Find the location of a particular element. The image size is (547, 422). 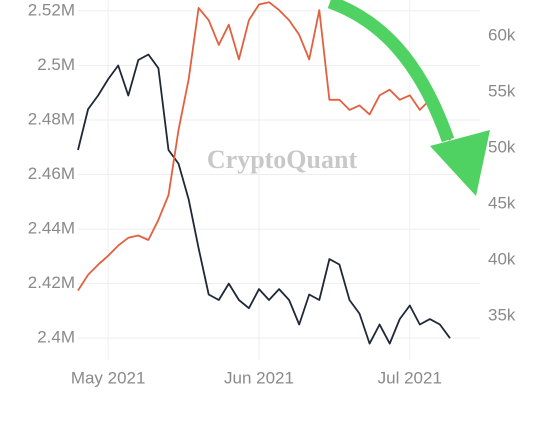

y-tick-label: 2.48M is located at coordinates (51, 118).